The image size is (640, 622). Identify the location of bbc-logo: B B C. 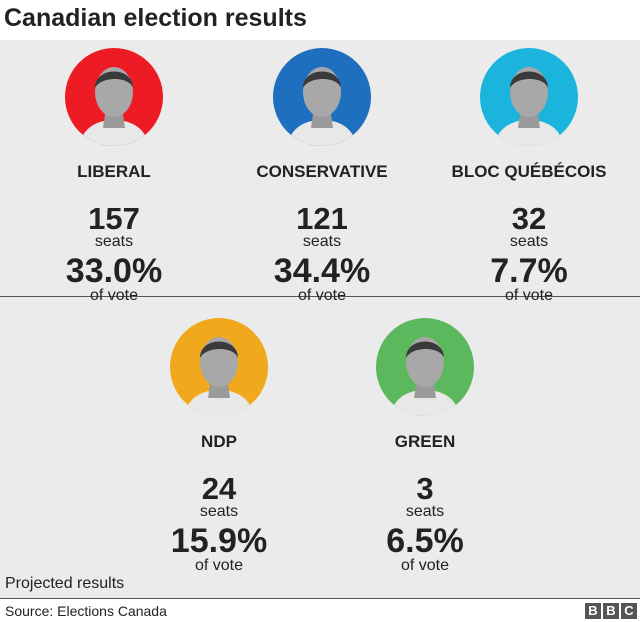
(611, 611).